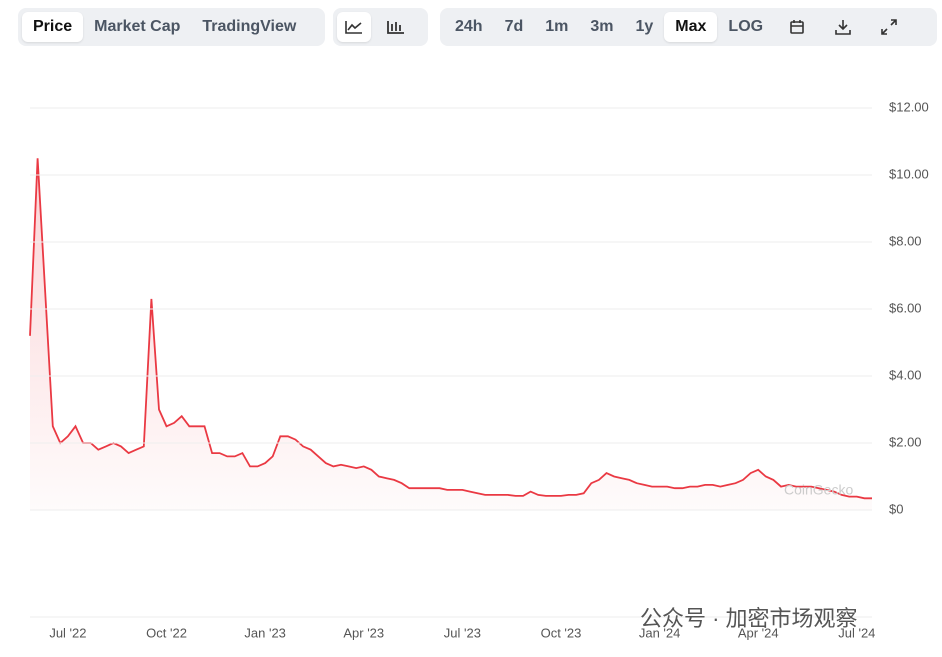  Describe the element at coordinates (797, 27) in the screenshot. I see `calendar-icon` at that location.